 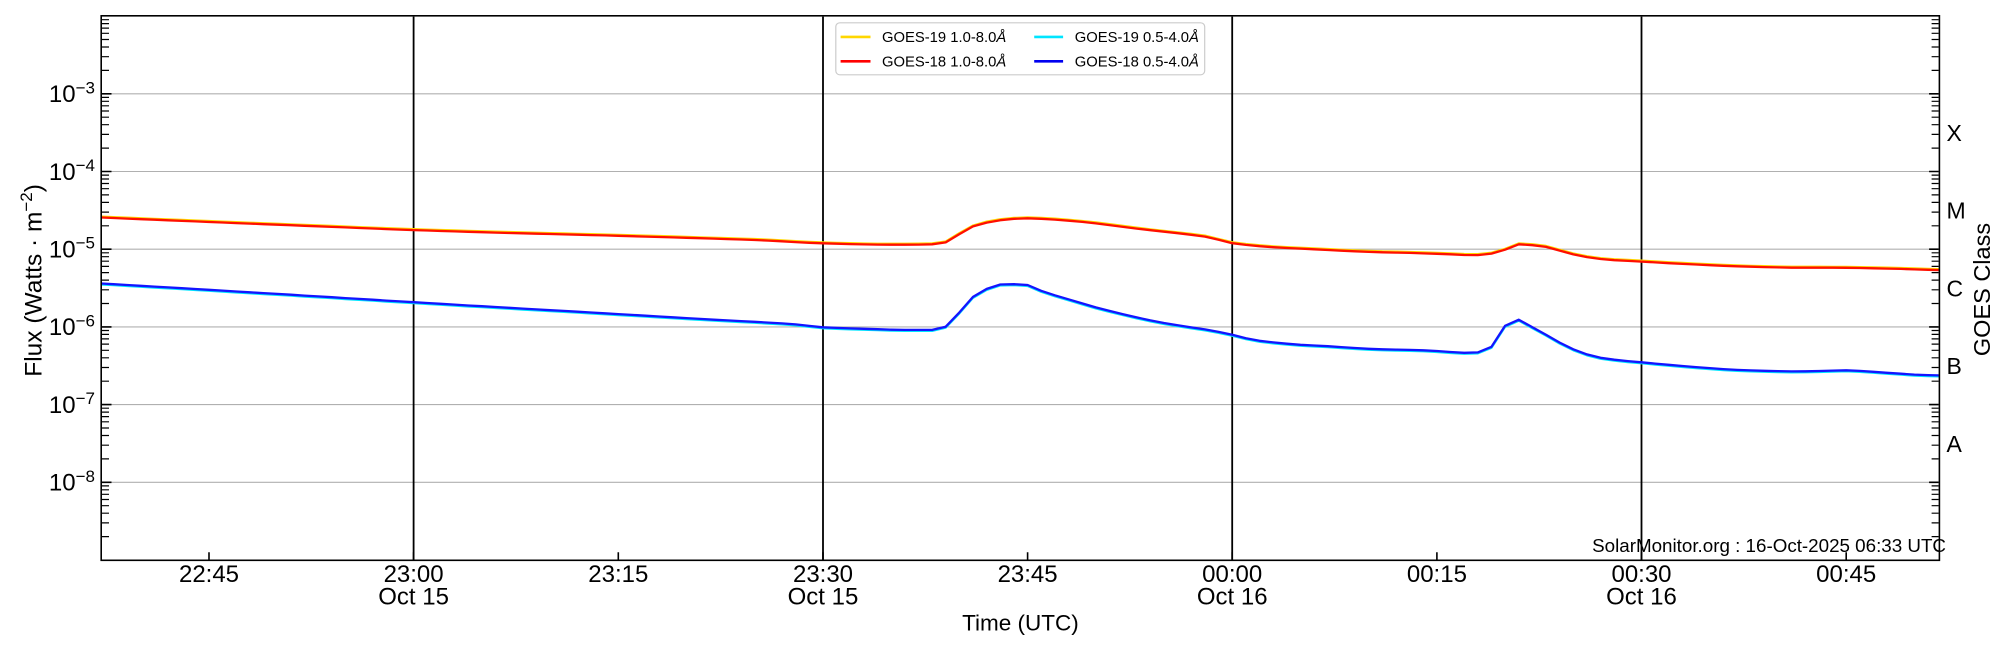 I want to click on svg-text: Flux (Watts · m−2), so click(x=32, y=280).